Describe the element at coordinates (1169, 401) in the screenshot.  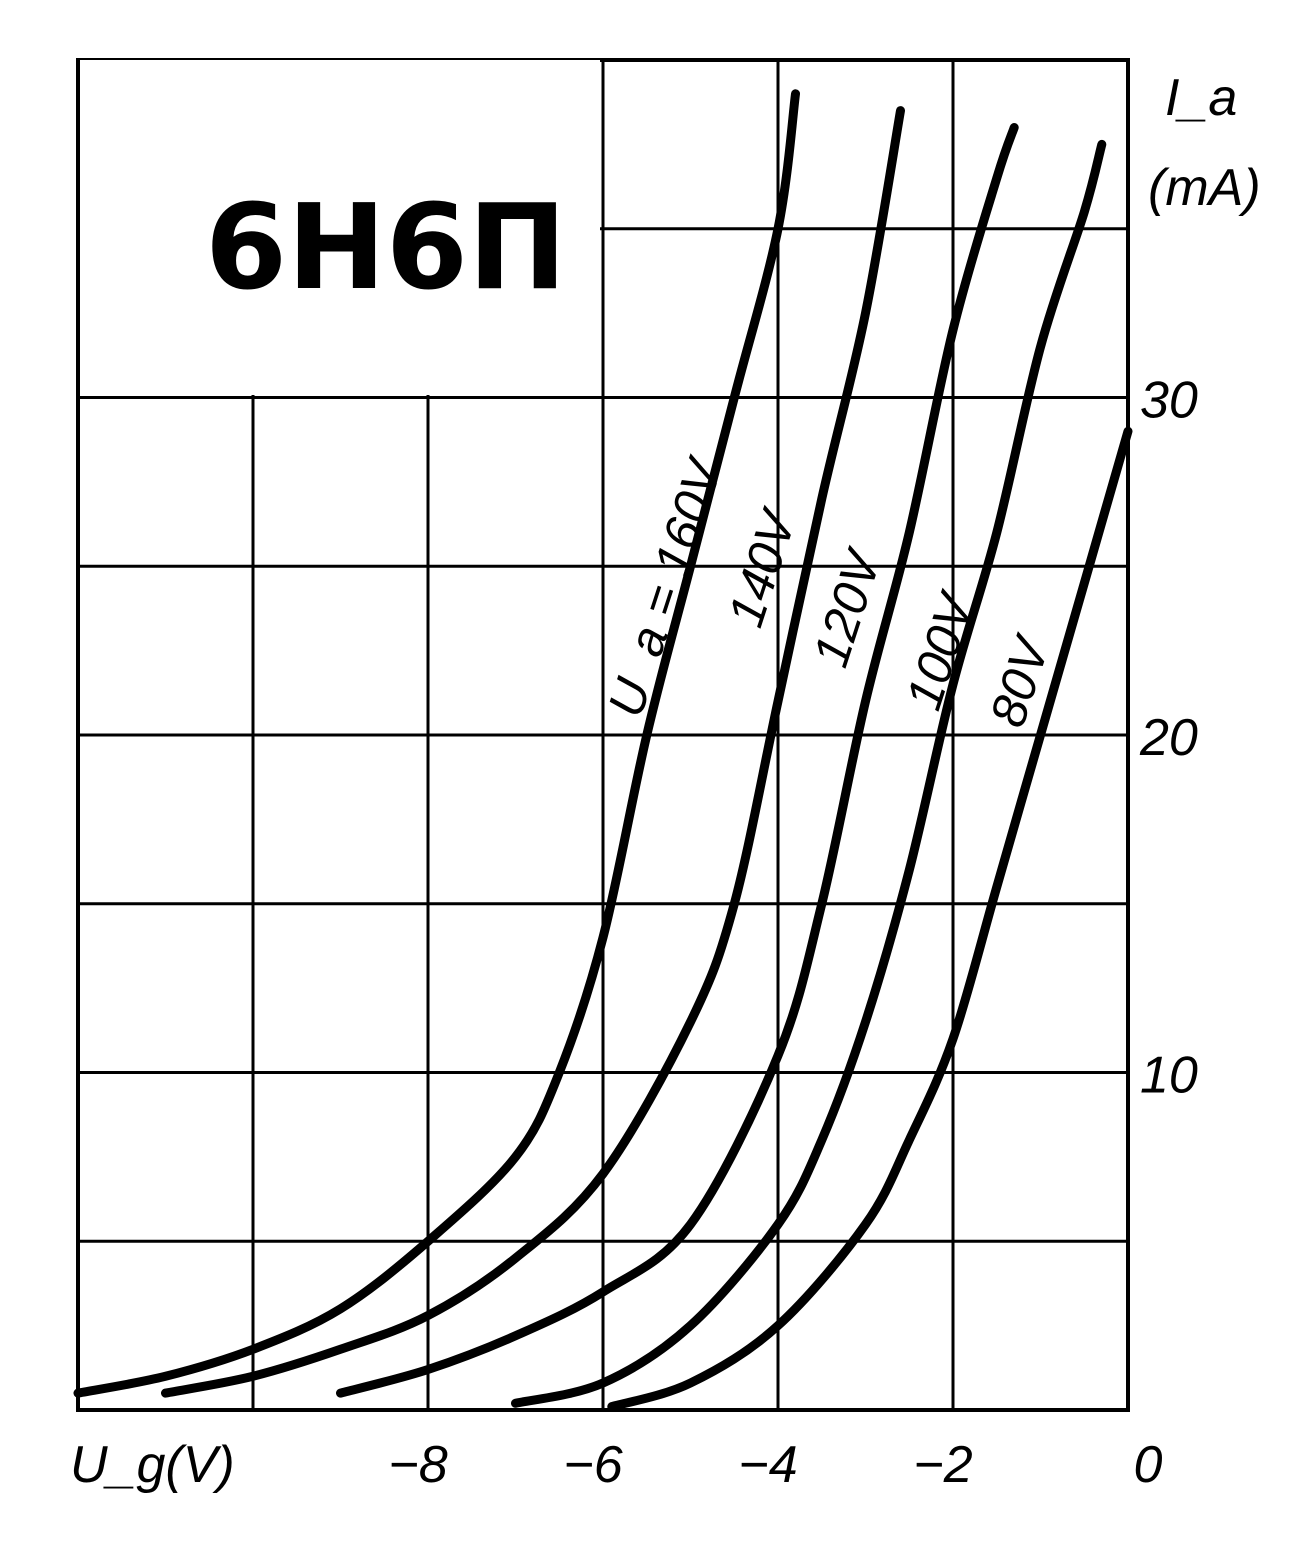
I see `y-tick-label: 30` at that location.